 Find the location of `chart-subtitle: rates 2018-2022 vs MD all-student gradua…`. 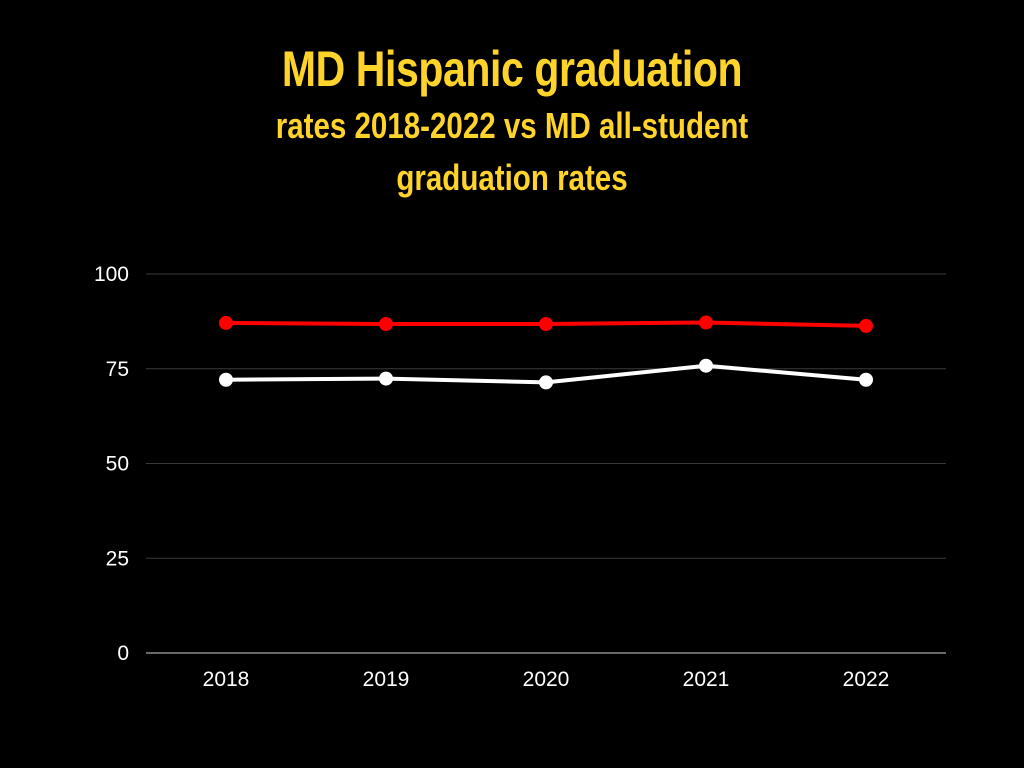

chart-subtitle: rates 2018-2022 vs MD all-student gradua… is located at coordinates (512, 151).